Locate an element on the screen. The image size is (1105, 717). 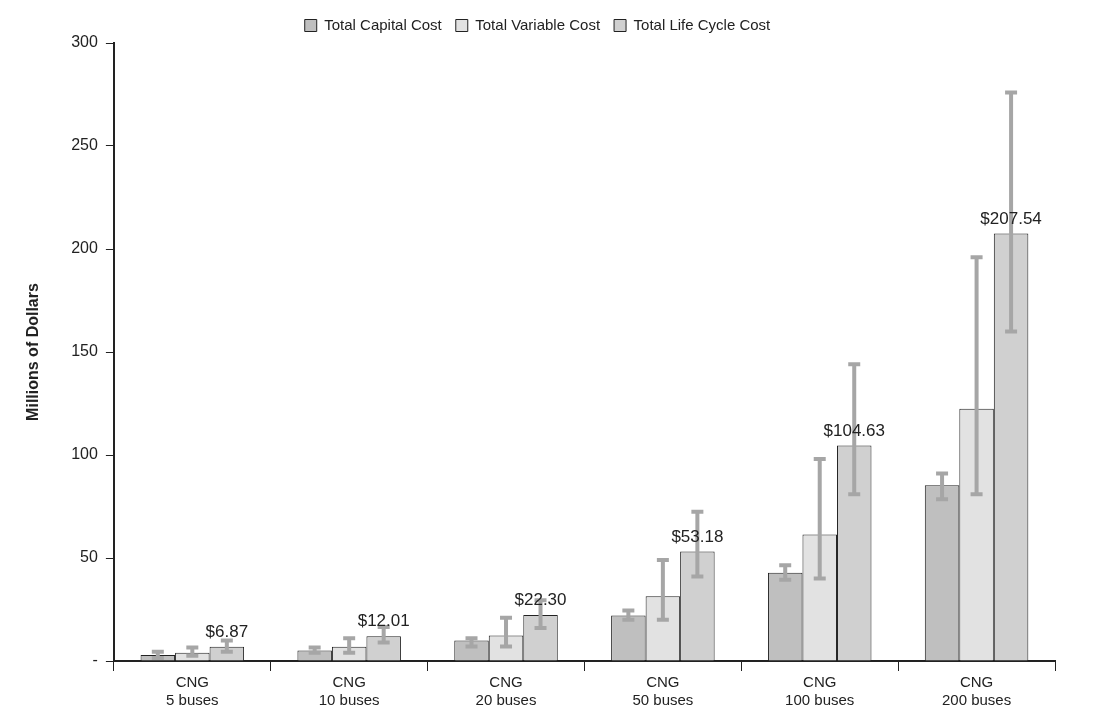
data-label: $22.30 is located at coordinates (540, 600).